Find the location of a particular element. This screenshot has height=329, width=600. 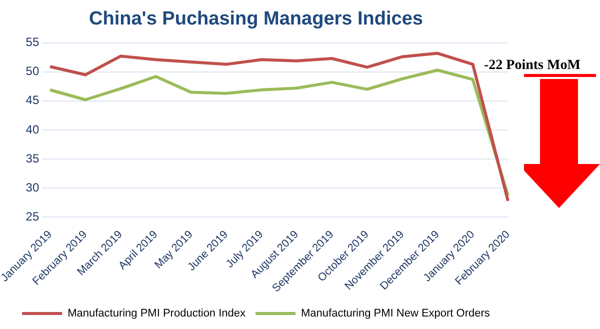

y-tick-label: 30 is located at coordinates (33, 187).